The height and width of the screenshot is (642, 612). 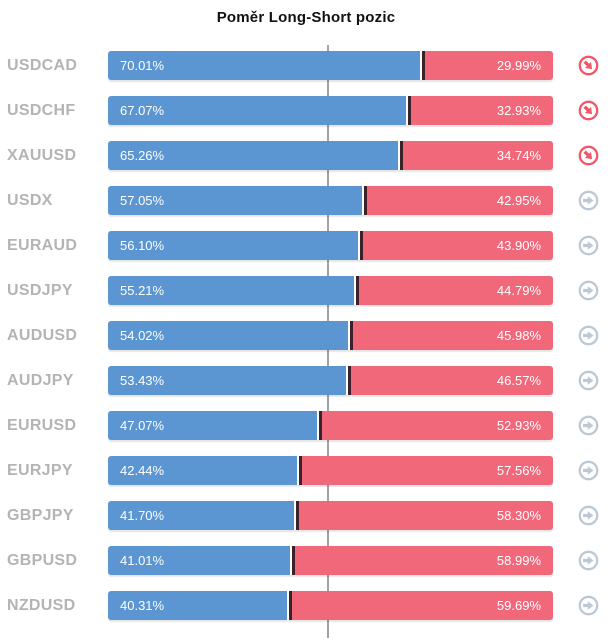 What do you see at coordinates (424, 560) in the screenshot?
I see `short-bar-segment: 58.99%` at bounding box center [424, 560].